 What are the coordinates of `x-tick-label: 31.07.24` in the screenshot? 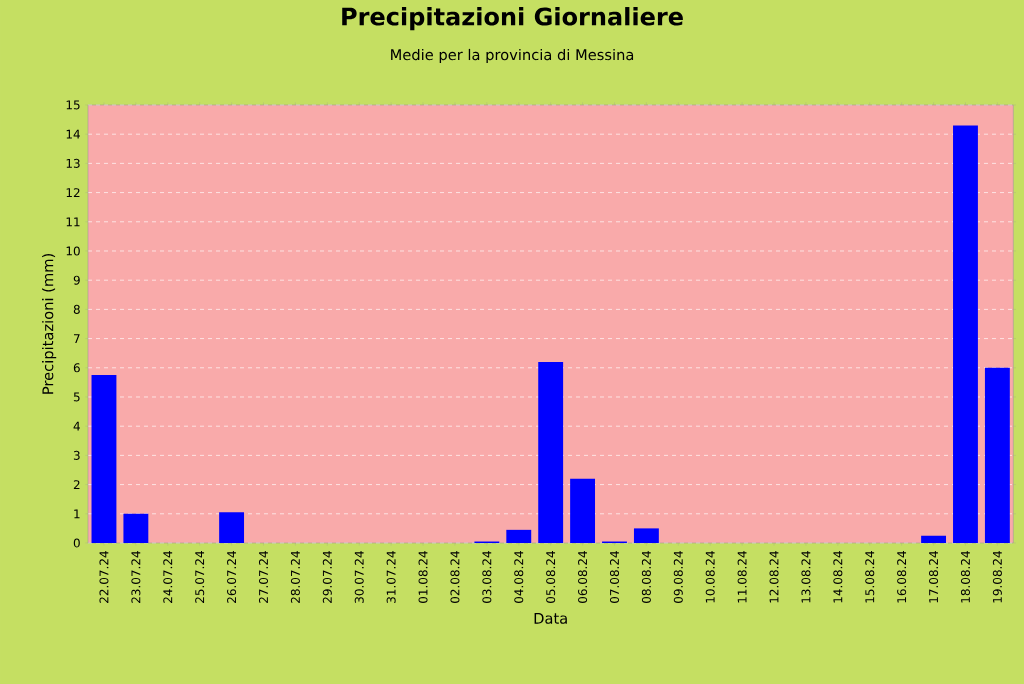 It's located at (391, 577).